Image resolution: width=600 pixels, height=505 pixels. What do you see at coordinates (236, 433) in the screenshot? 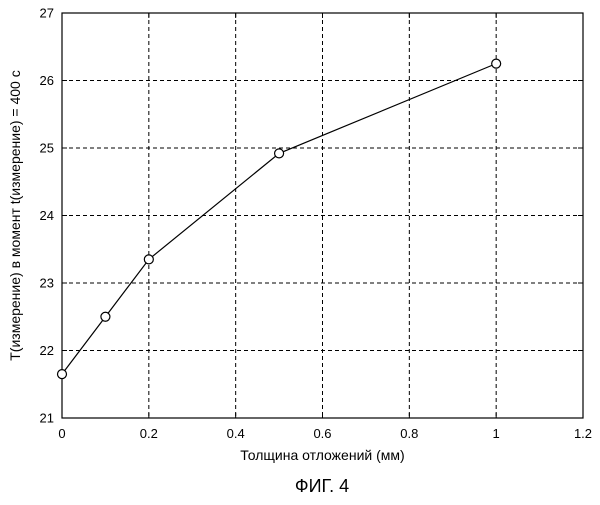
I see `x-tick-label: 0.4` at bounding box center [236, 433].